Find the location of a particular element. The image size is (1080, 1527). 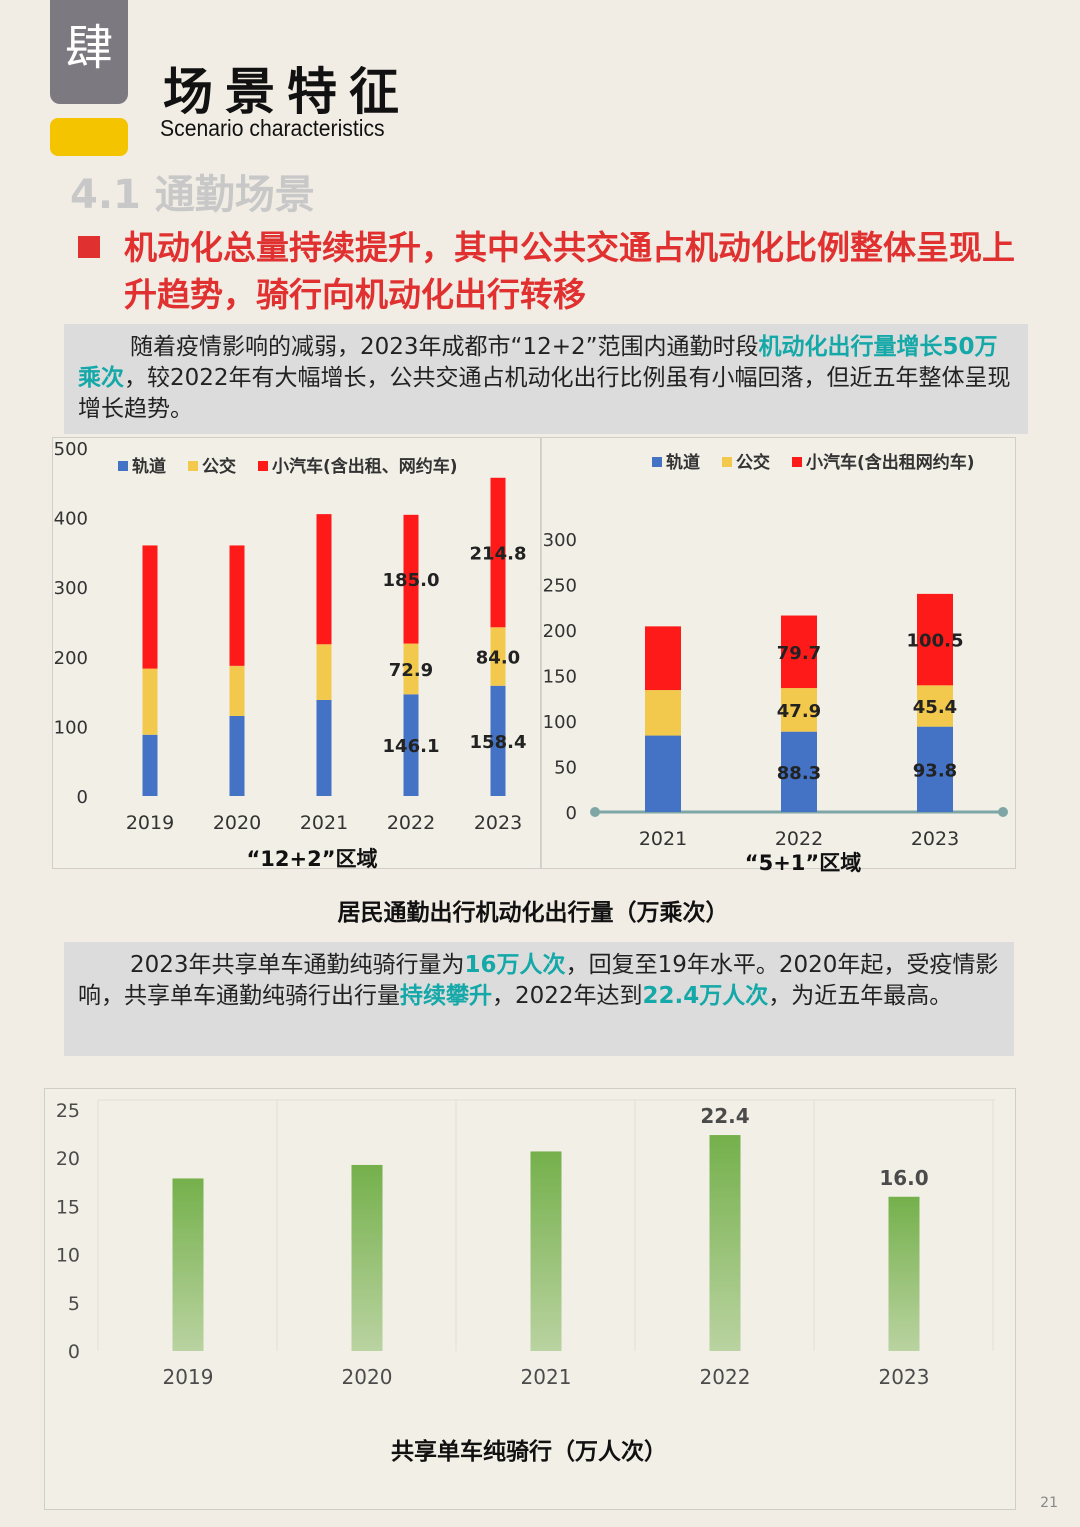

y-tick-label-0: 300 is located at coordinates (71, 588).